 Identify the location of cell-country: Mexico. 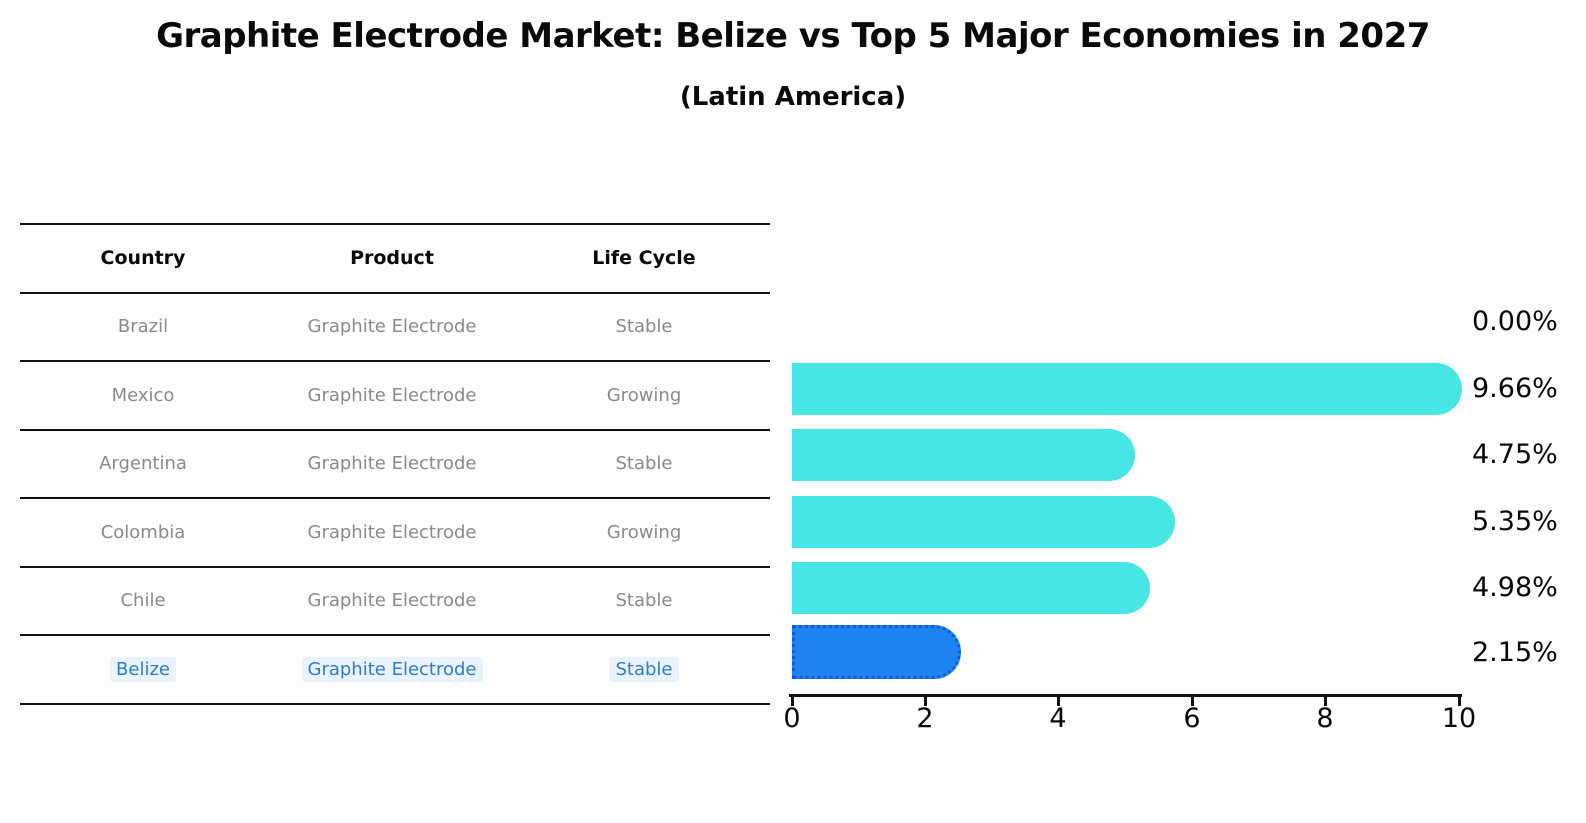
(143, 395).